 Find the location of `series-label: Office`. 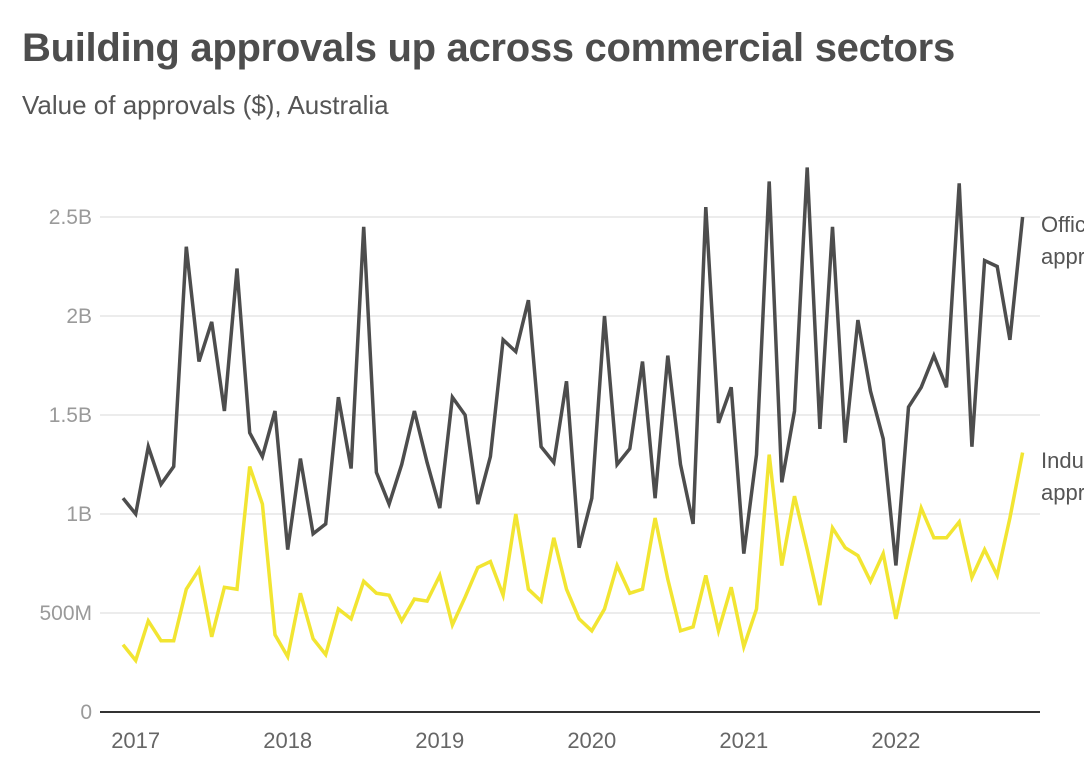

series-label: Office is located at coordinates (1062, 224).